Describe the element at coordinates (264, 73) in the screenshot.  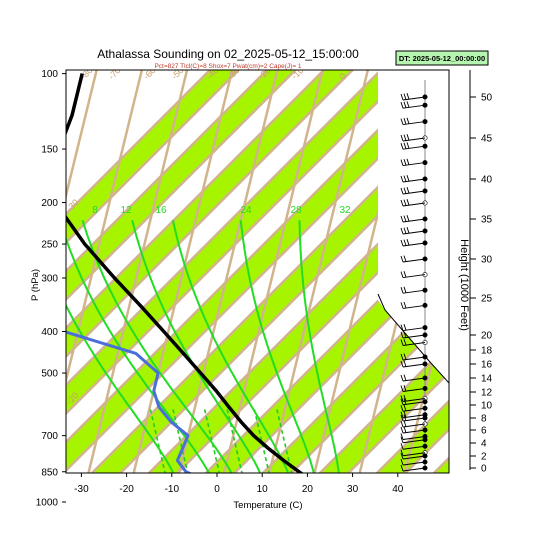
I see `band-label: -20` at that location.